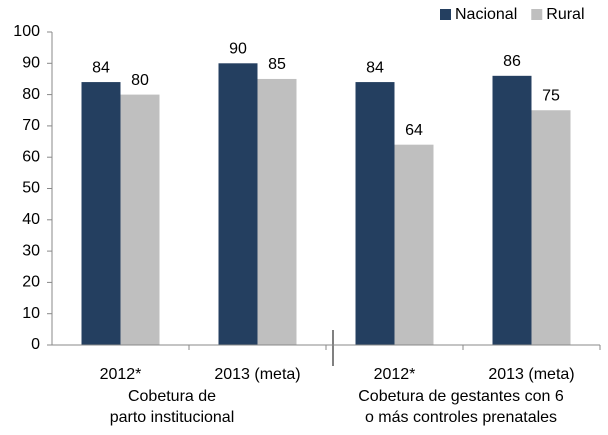 This screenshot has height=435, width=608. What do you see at coordinates (238, 49) in the screenshot?
I see `value-label: 90` at bounding box center [238, 49].